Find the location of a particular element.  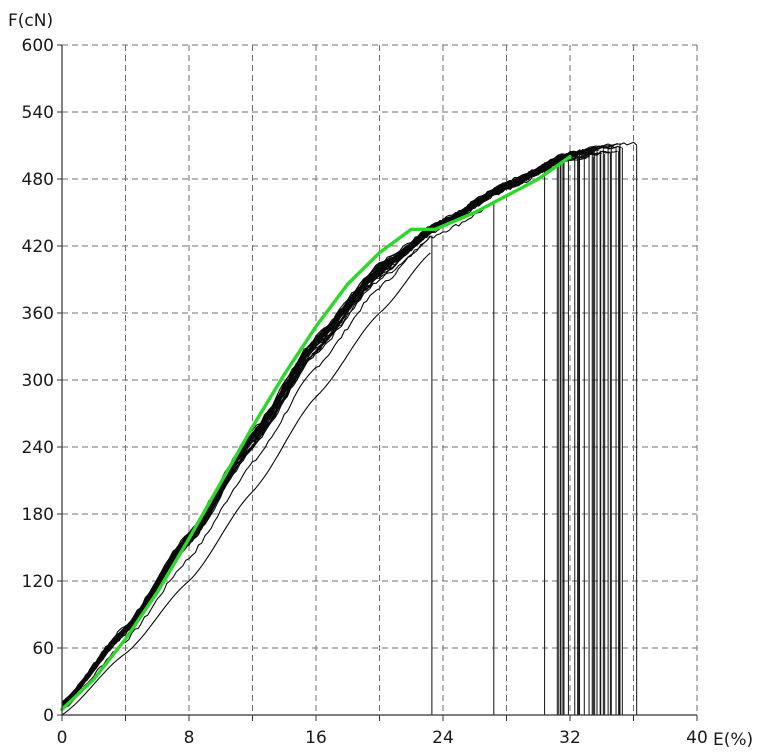

y-tick-label: 600 is located at coordinates (38, 46).